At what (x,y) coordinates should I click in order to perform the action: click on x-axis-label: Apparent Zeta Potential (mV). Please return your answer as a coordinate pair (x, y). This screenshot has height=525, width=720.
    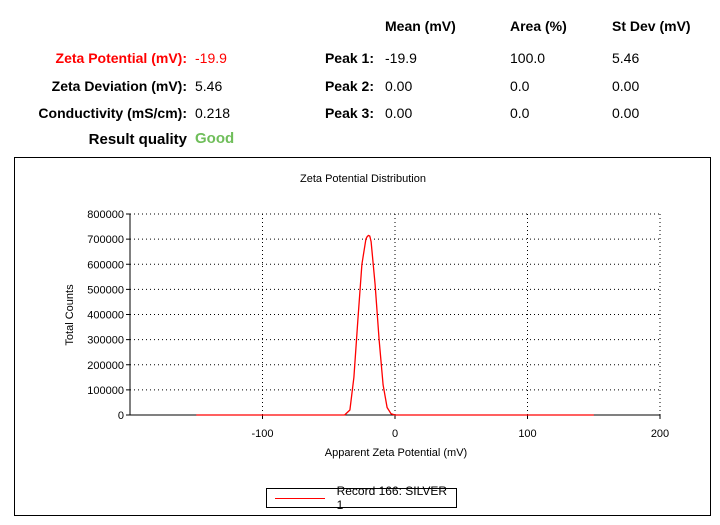
    Looking at the image, I should click on (396, 453).